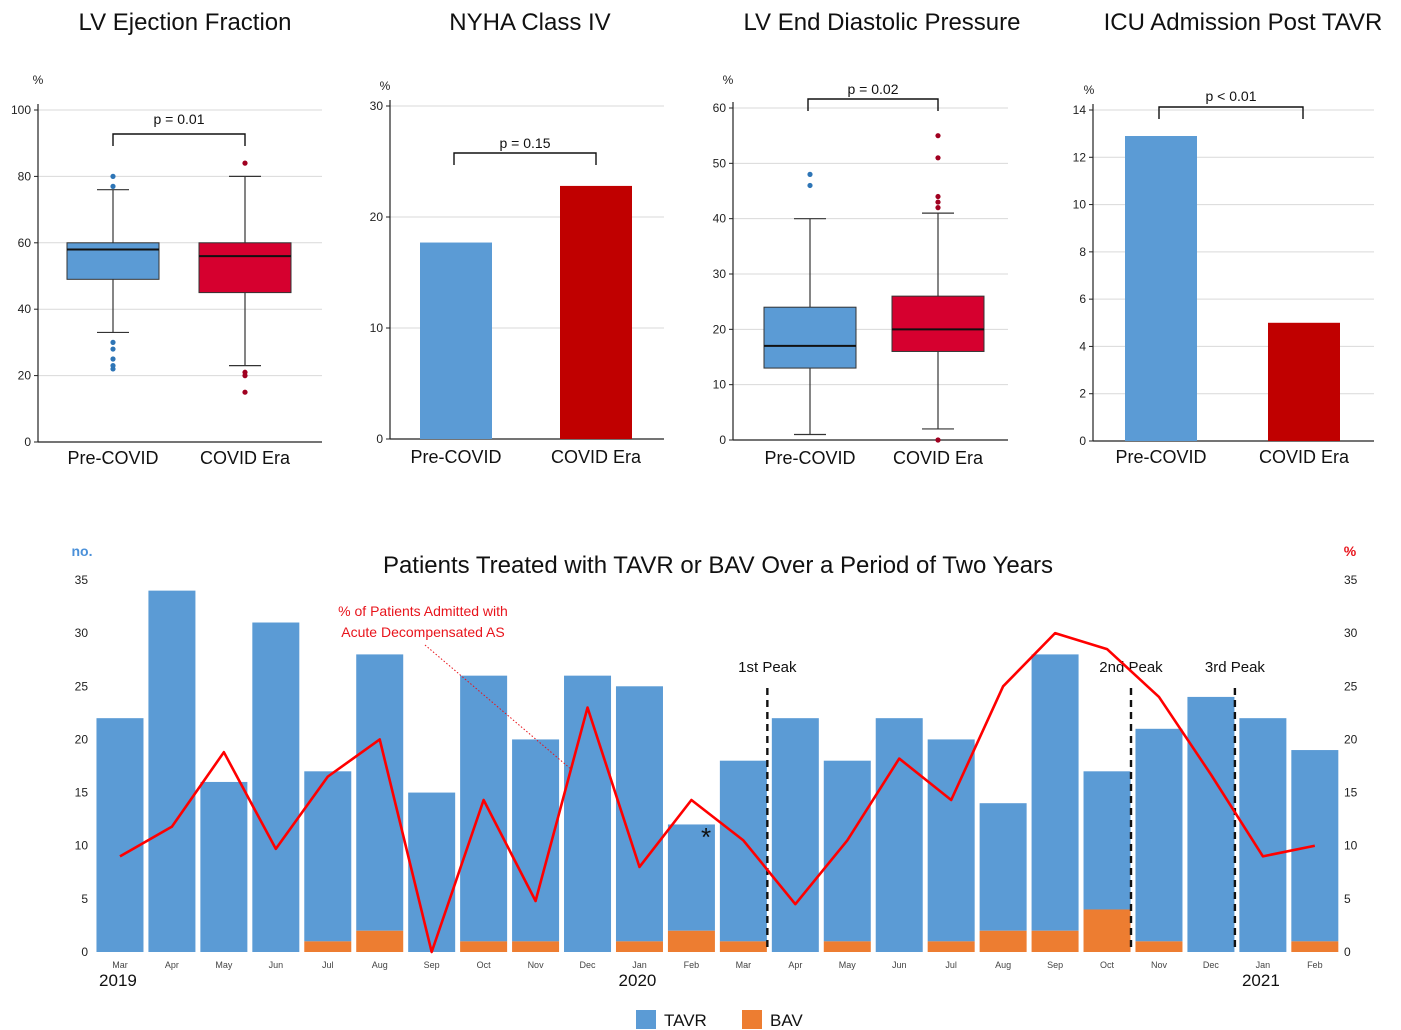 The height and width of the screenshot is (1030, 1401). What do you see at coordinates (328, 965) in the screenshot?
I see `month-label: Jul` at bounding box center [328, 965].